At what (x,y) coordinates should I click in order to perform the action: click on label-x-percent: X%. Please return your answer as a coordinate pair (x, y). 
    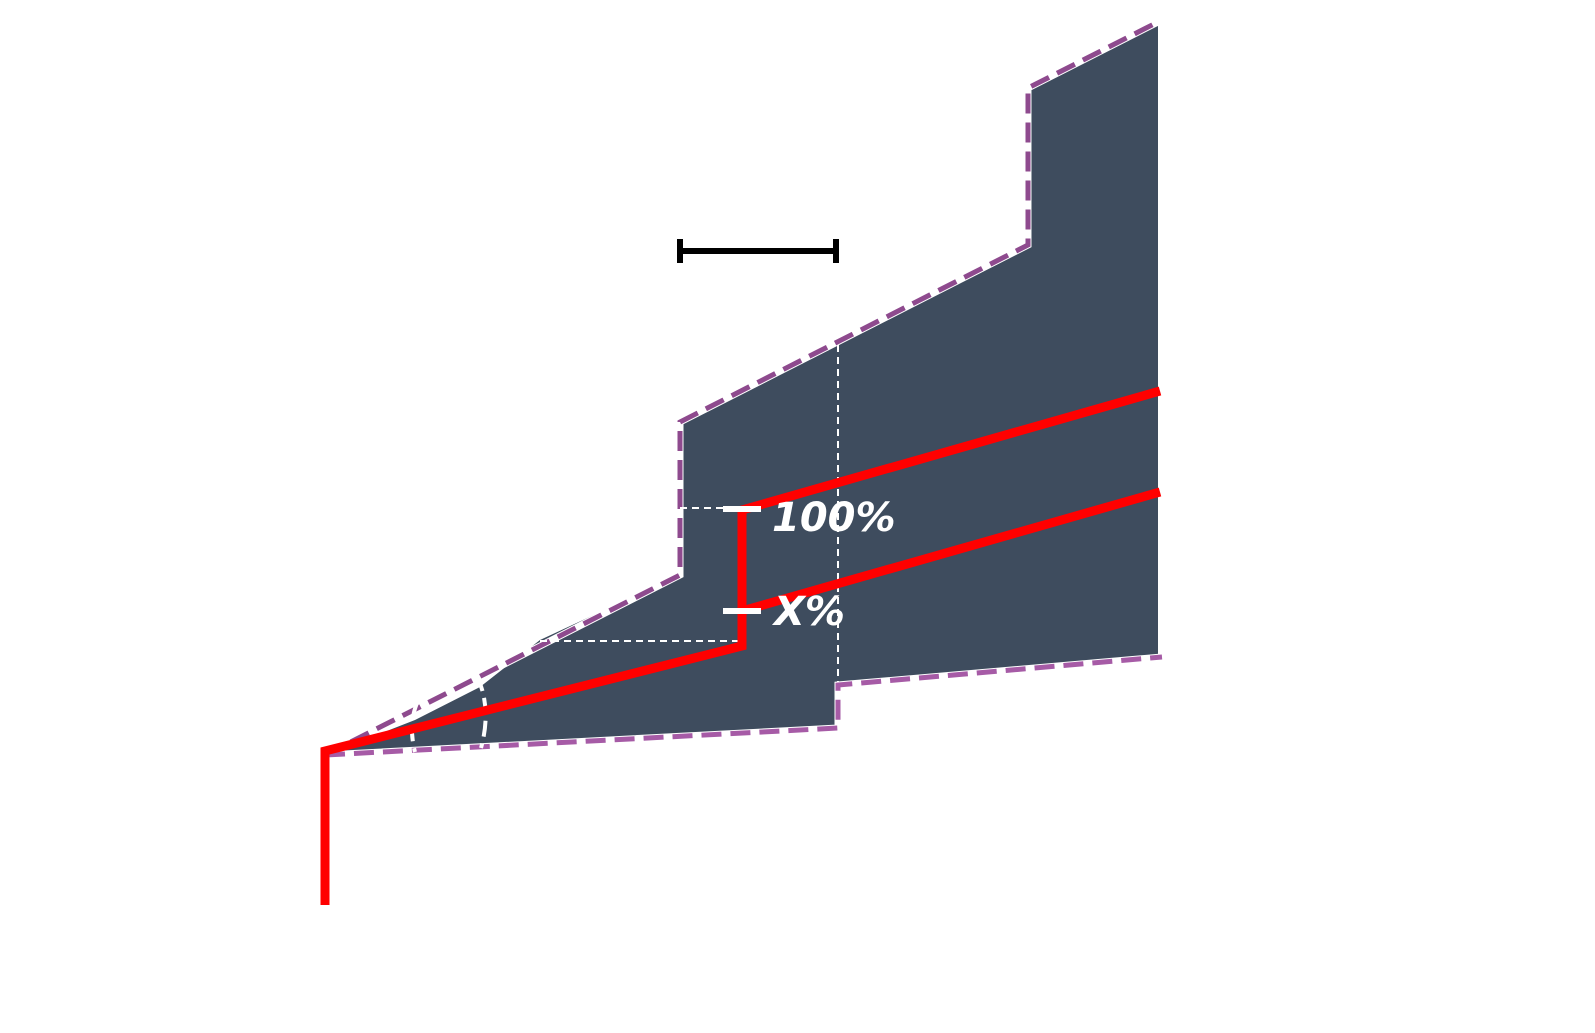
    Looking at the image, I should click on (808, 612).